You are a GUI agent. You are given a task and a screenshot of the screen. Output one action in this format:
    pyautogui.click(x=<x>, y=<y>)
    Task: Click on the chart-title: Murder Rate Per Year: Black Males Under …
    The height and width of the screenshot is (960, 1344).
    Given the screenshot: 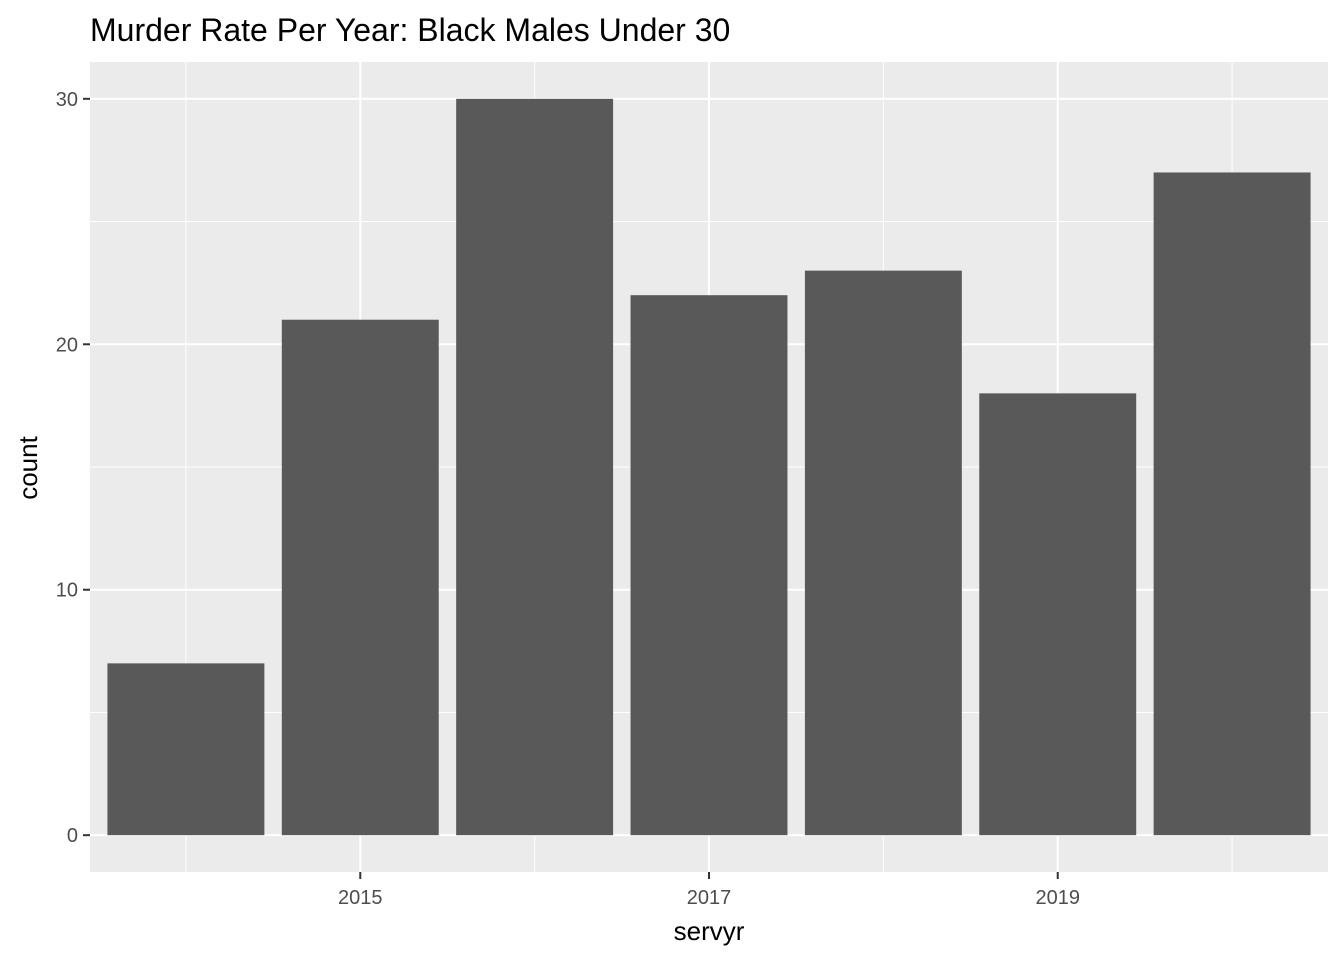 What is the action you would take?
    pyautogui.click(x=410, y=30)
    